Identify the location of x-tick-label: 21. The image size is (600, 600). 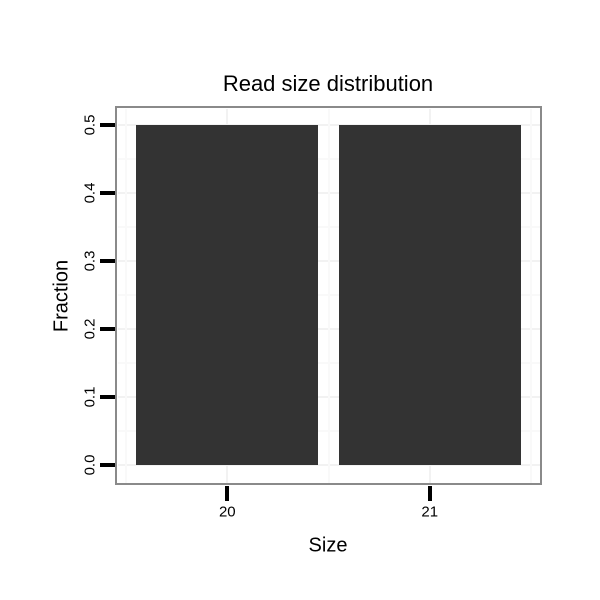
(430, 512).